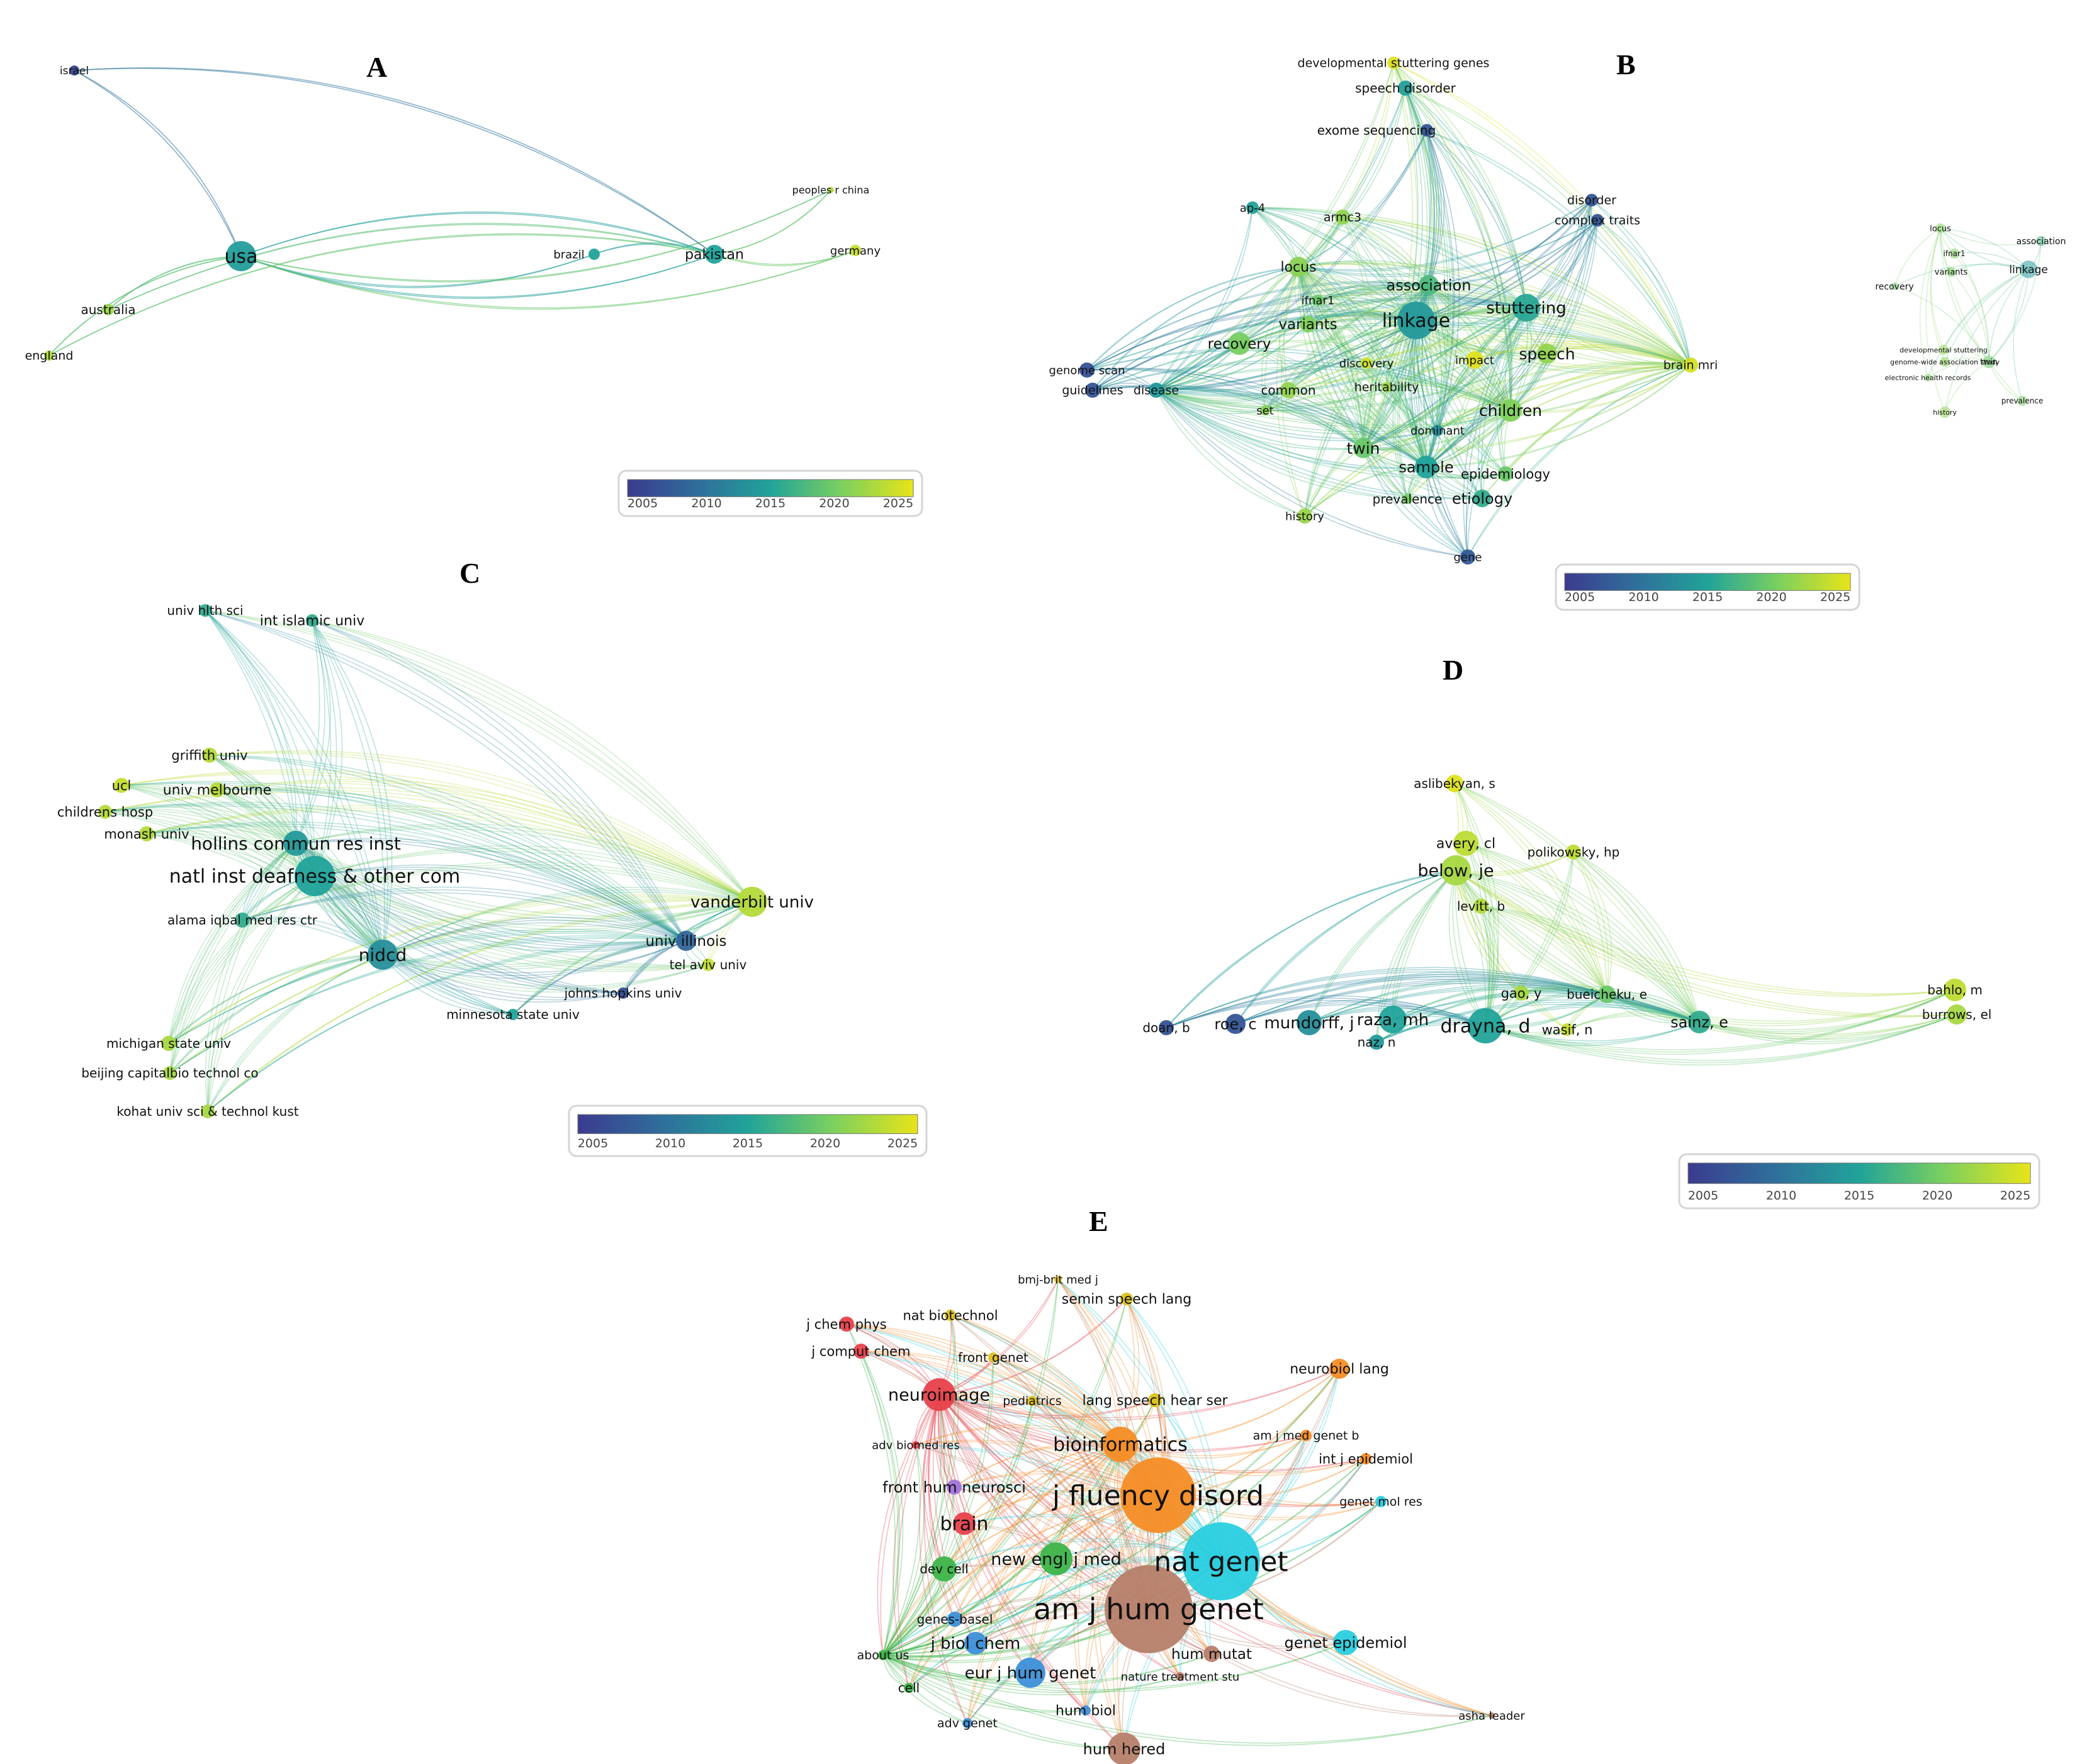 The height and width of the screenshot is (1764, 2094). What do you see at coordinates (903, 1143) in the screenshot?
I see `legend-tick-2025: 2025` at bounding box center [903, 1143].